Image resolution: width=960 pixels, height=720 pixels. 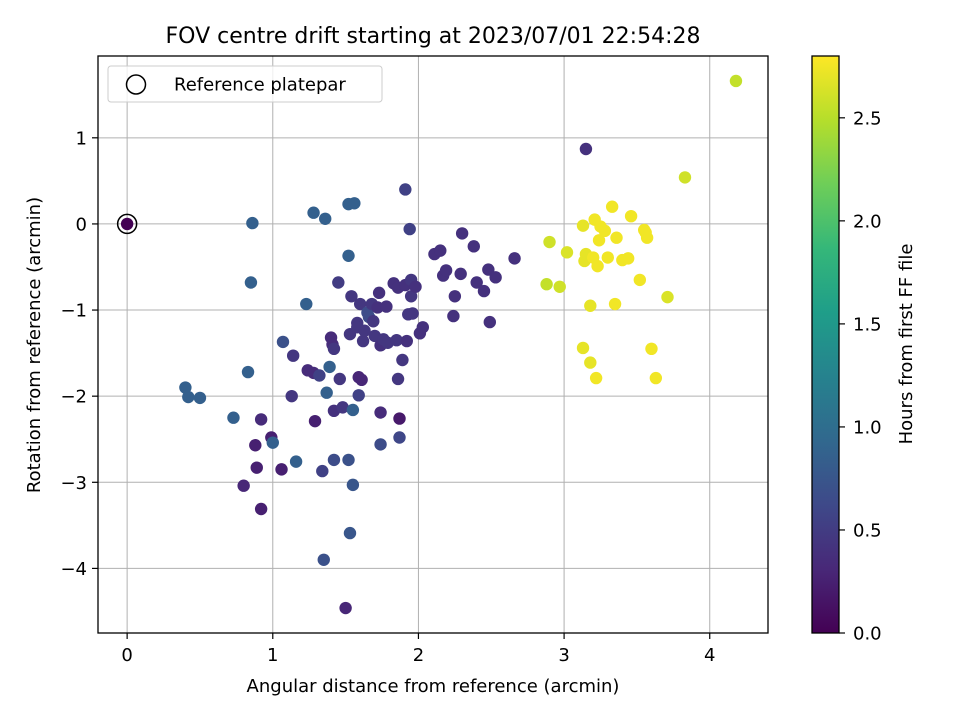 What do you see at coordinates (126, 655) in the screenshot?
I see `x-tick-label: 0` at bounding box center [126, 655].